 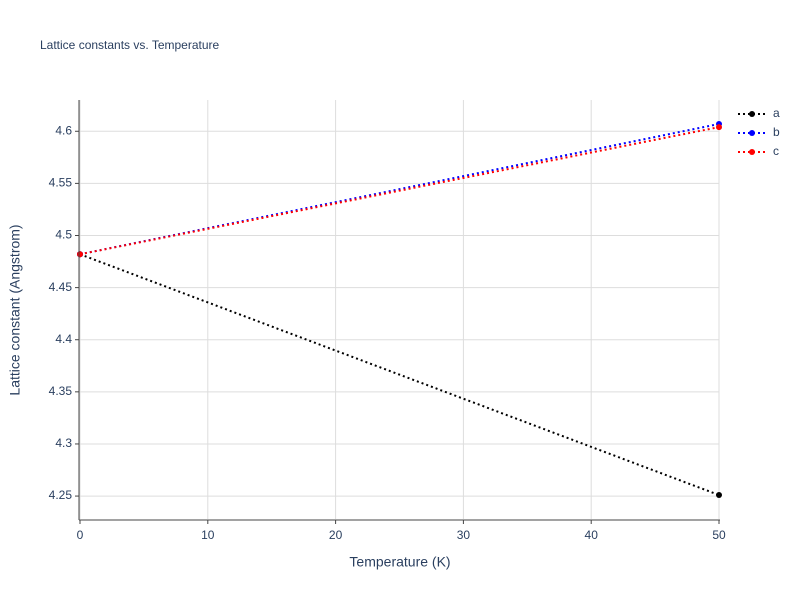 What do you see at coordinates (399, 562) in the screenshot?
I see `x-axis-label: Temperature (K)` at bounding box center [399, 562].